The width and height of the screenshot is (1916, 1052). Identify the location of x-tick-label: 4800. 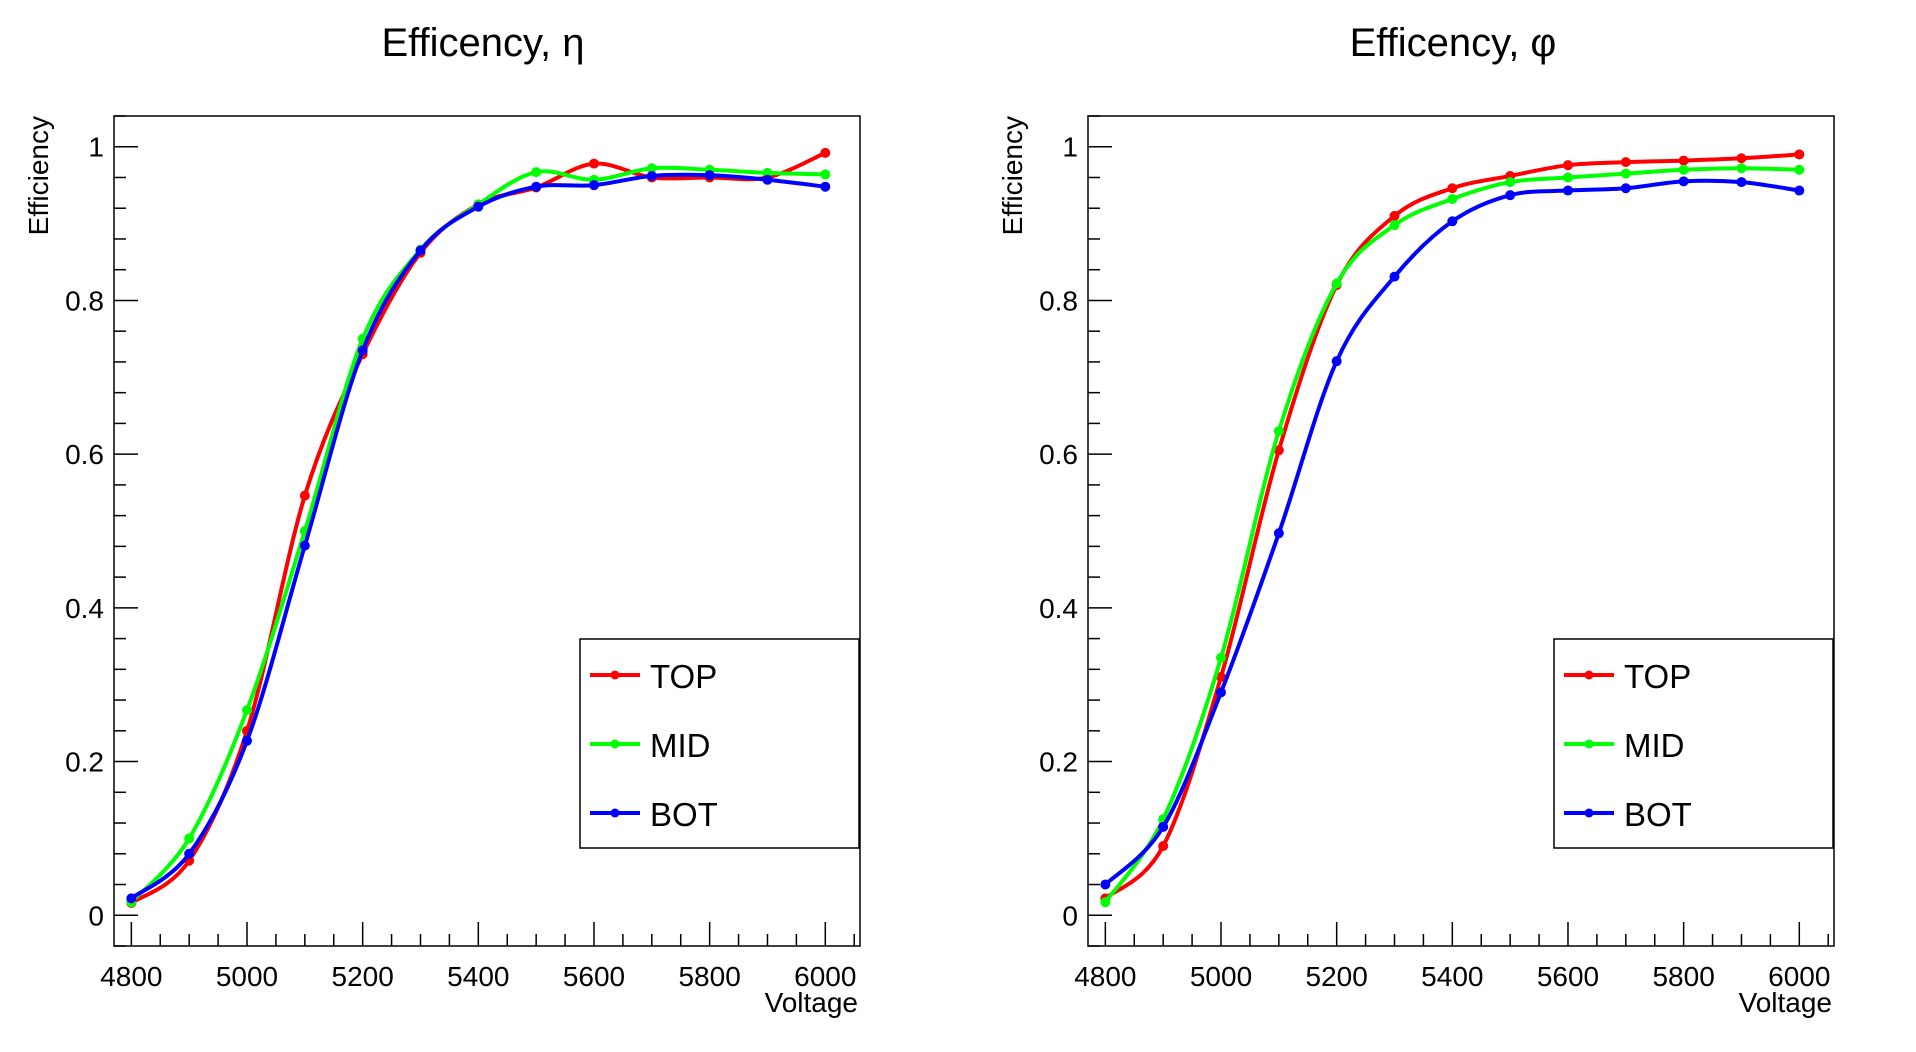
(1105, 976).